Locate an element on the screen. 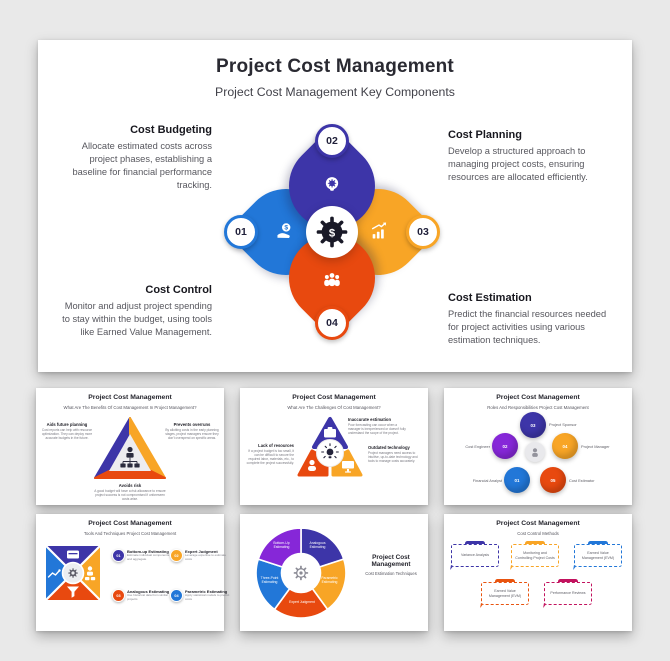 The height and width of the screenshot is (661, 670). node-number: 03 is located at coordinates (423, 232).